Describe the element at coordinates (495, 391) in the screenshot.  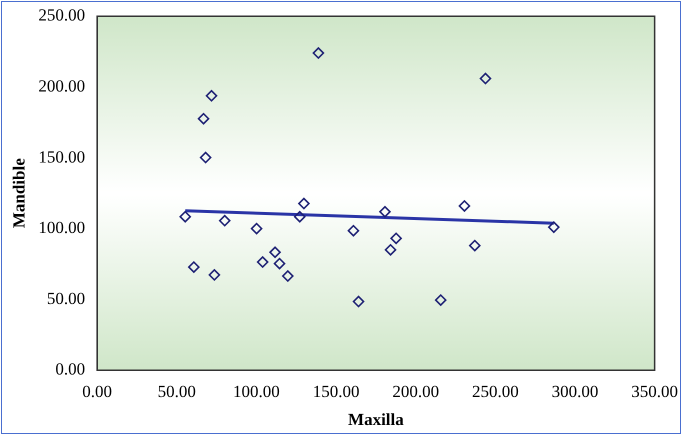
I see `x-tick-label: 250.00` at that location.